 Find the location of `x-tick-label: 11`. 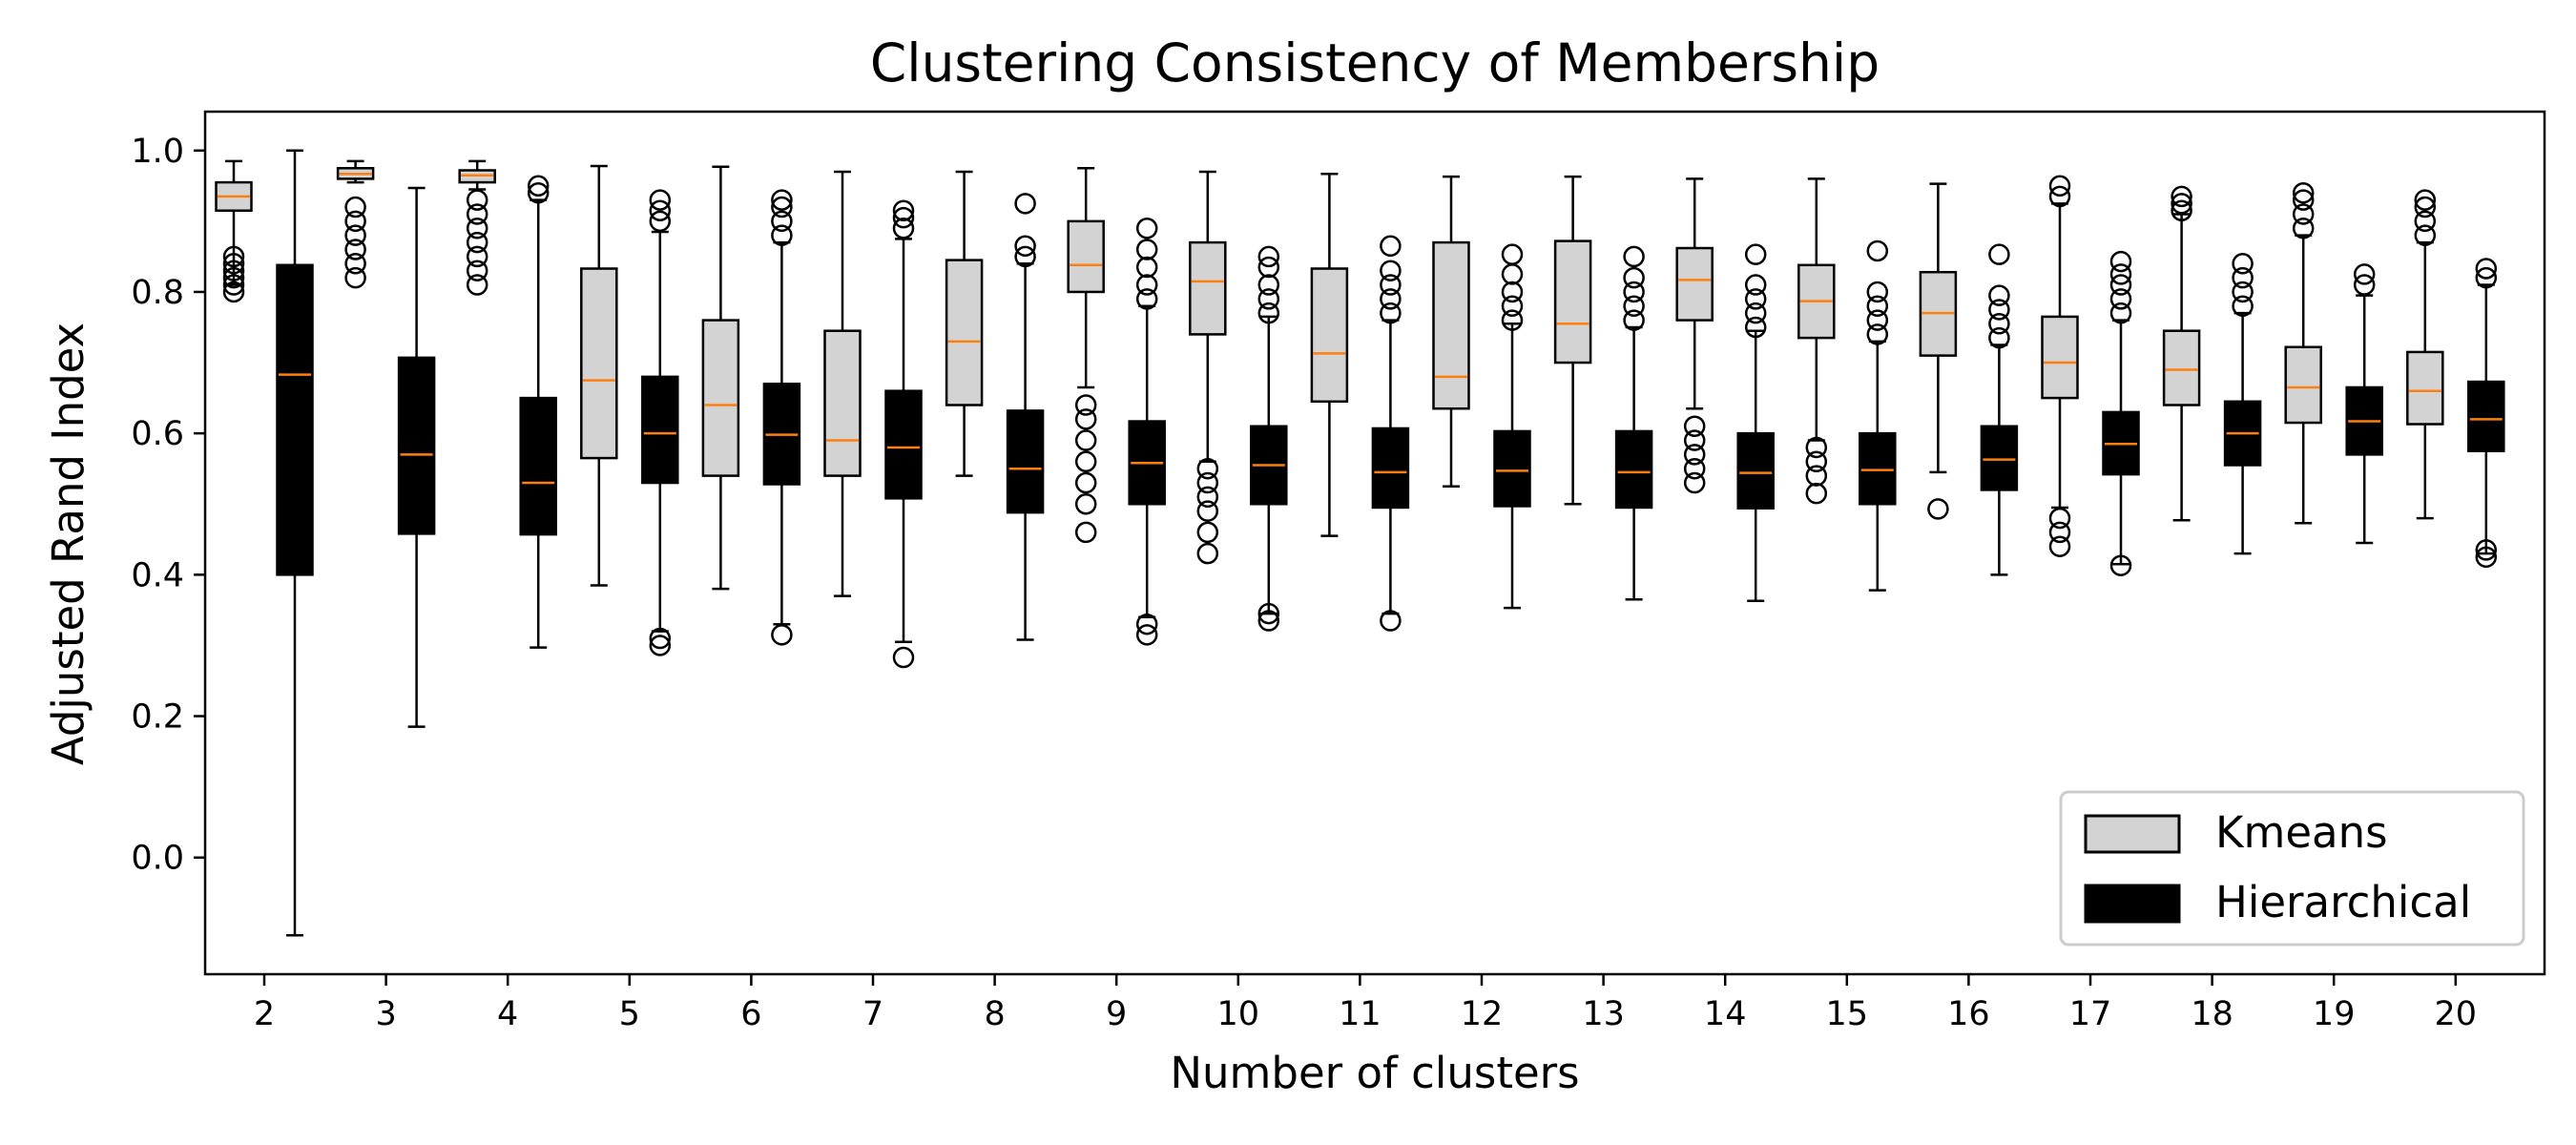

x-tick-label: 11 is located at coordinates (1360, 1014).